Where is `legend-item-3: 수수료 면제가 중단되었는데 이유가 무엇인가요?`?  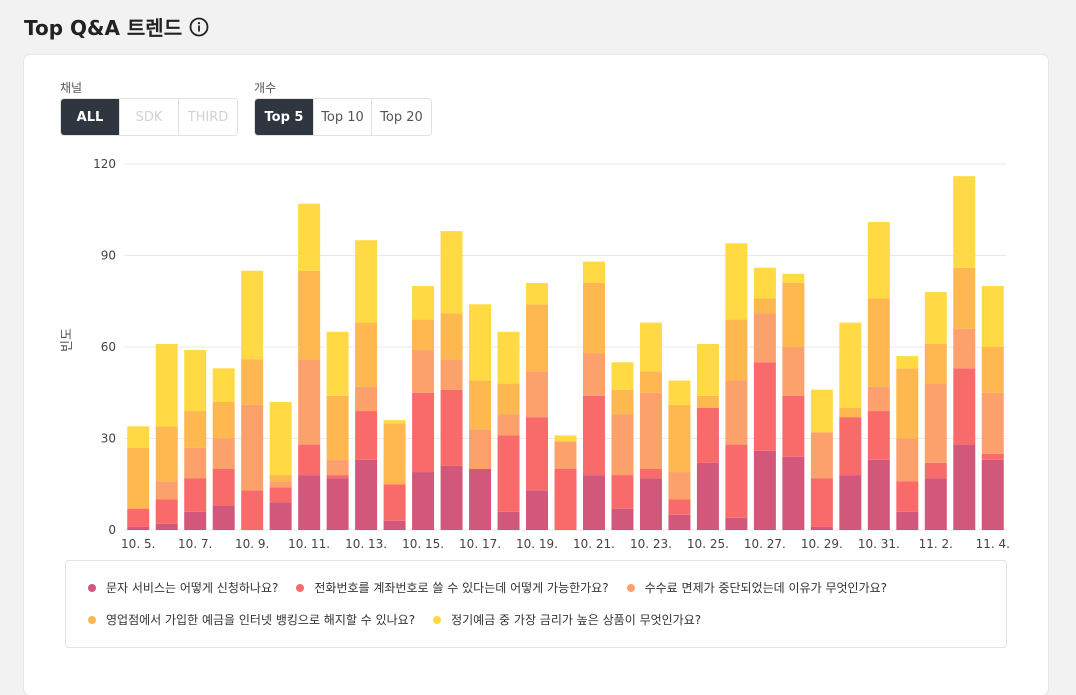
legend-item-3: 수수료 면제가 중단되었는데 이유가 무엇인가요? is located at coordinates (756, 587).